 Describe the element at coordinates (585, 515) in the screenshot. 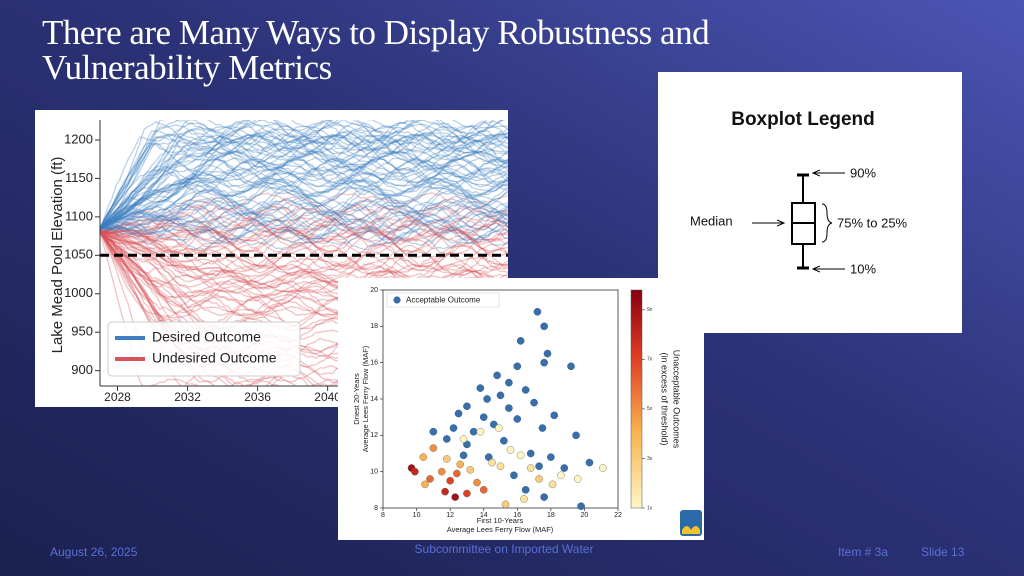

I see `x-tick-label: 20` at that location.